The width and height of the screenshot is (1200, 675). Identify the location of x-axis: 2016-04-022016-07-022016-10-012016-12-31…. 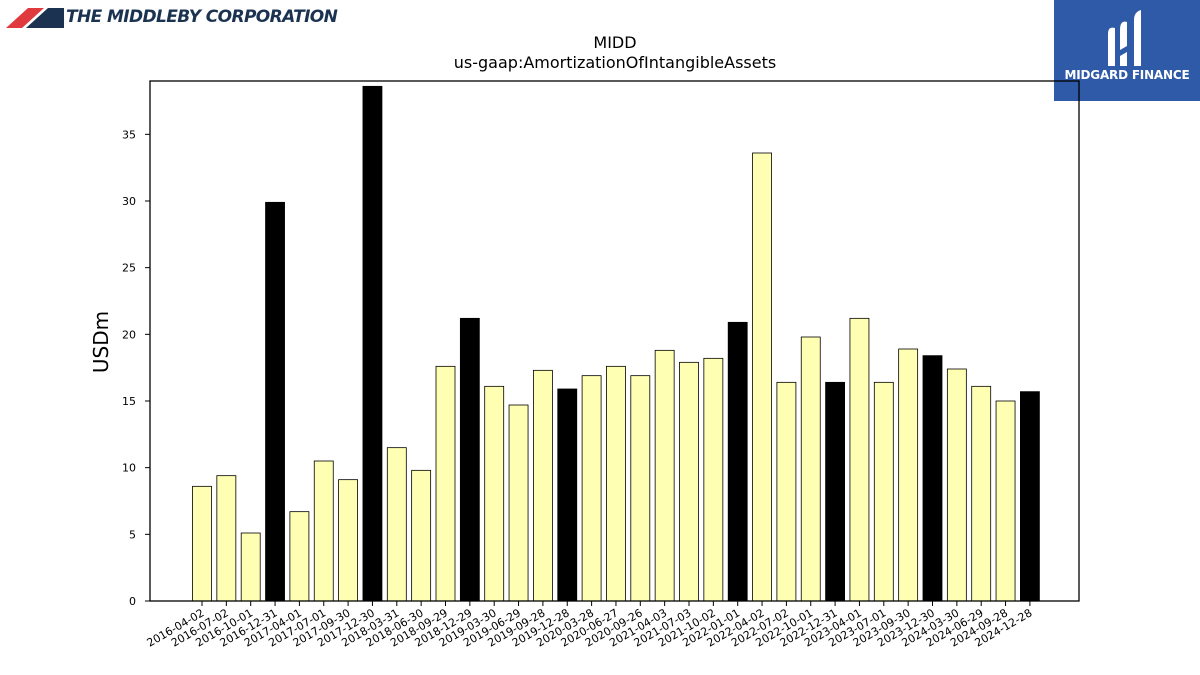
(589, 625).